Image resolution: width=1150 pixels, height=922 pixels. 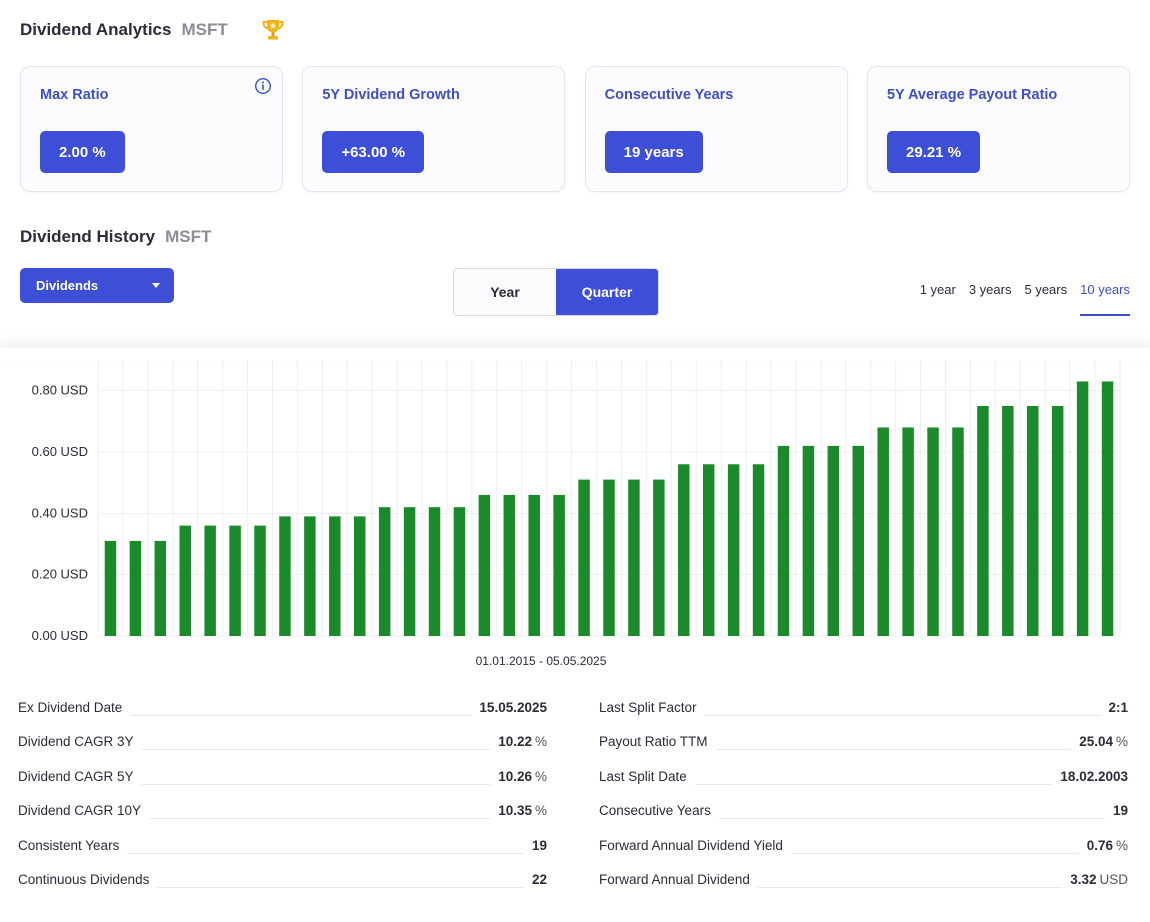 I want to click on stat-value: 10.26%, so click(x=518, y=776).